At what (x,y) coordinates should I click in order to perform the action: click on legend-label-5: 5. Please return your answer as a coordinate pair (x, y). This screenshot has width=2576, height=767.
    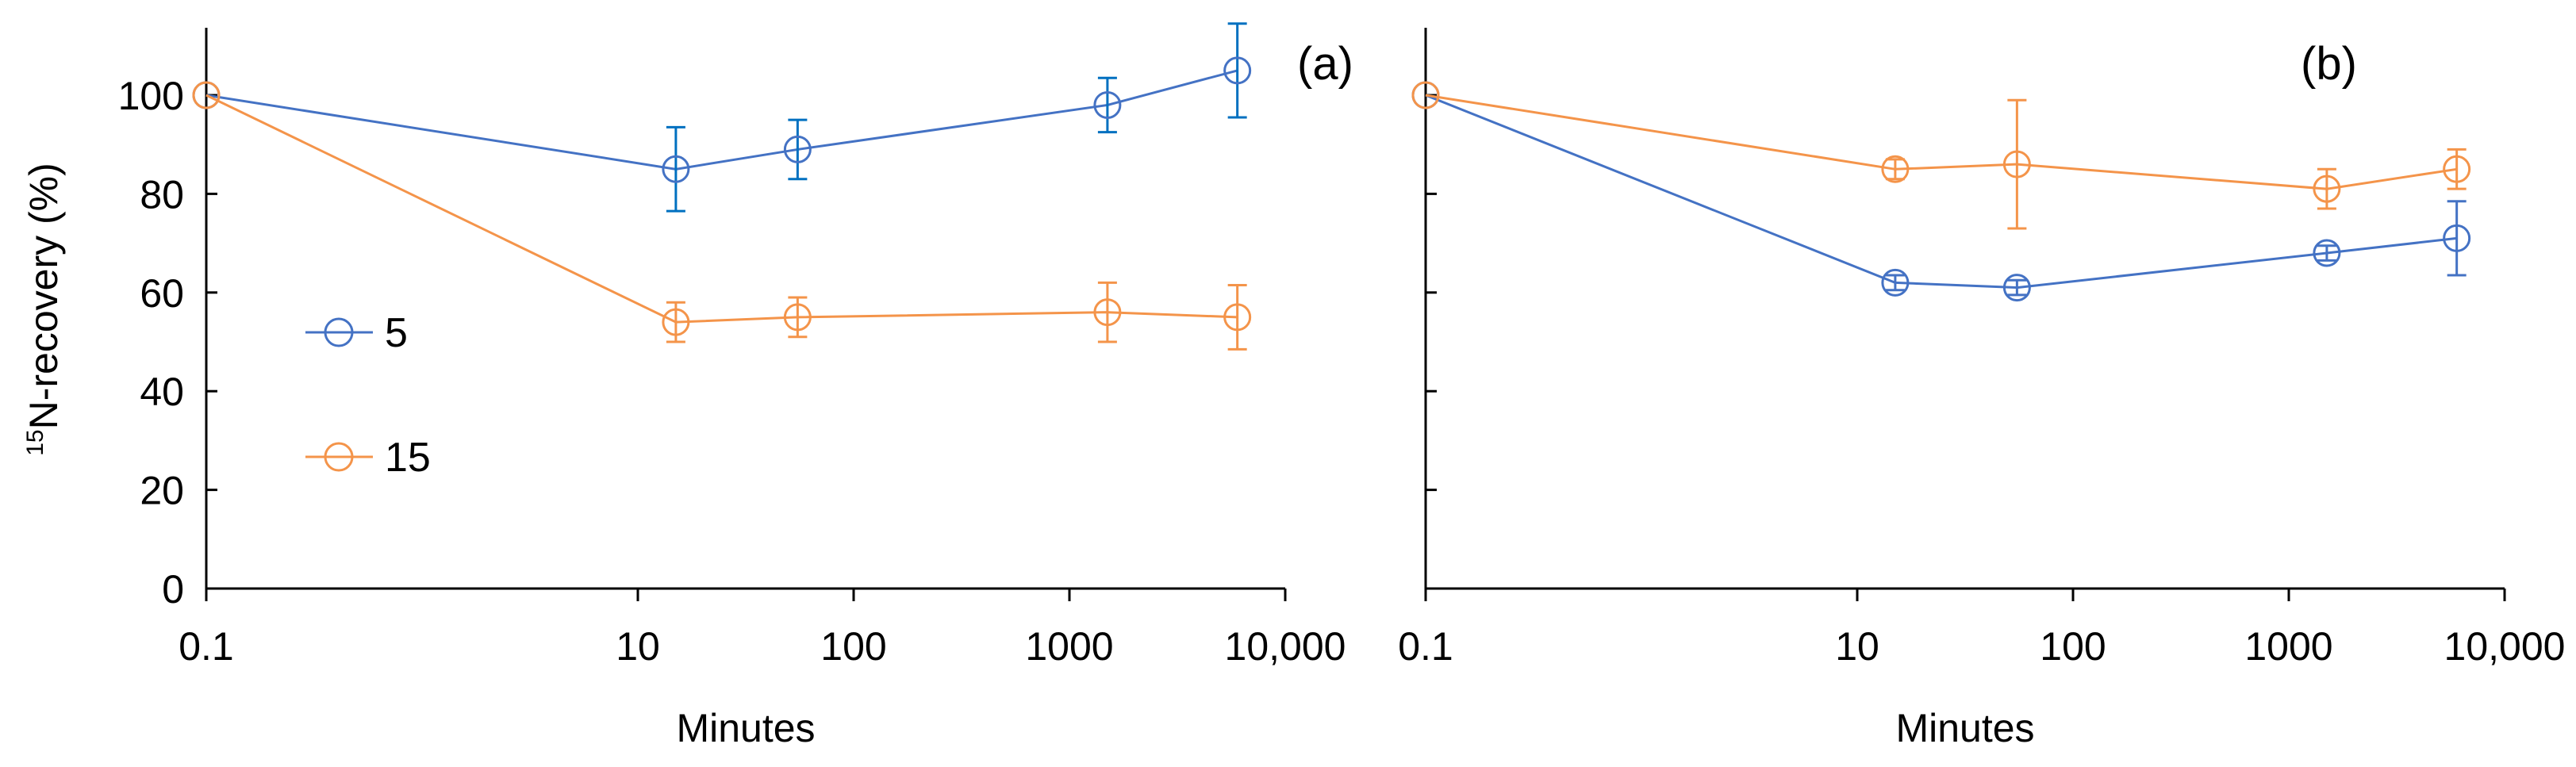
    Looking at the image, I should click on (396, 333).